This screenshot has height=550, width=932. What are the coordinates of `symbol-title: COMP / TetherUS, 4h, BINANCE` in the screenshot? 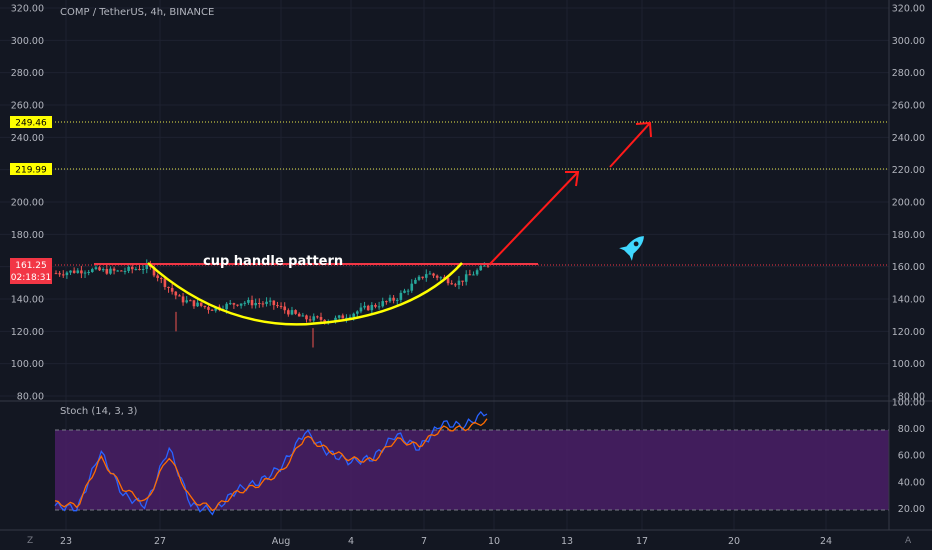 It's located at (137, 12).